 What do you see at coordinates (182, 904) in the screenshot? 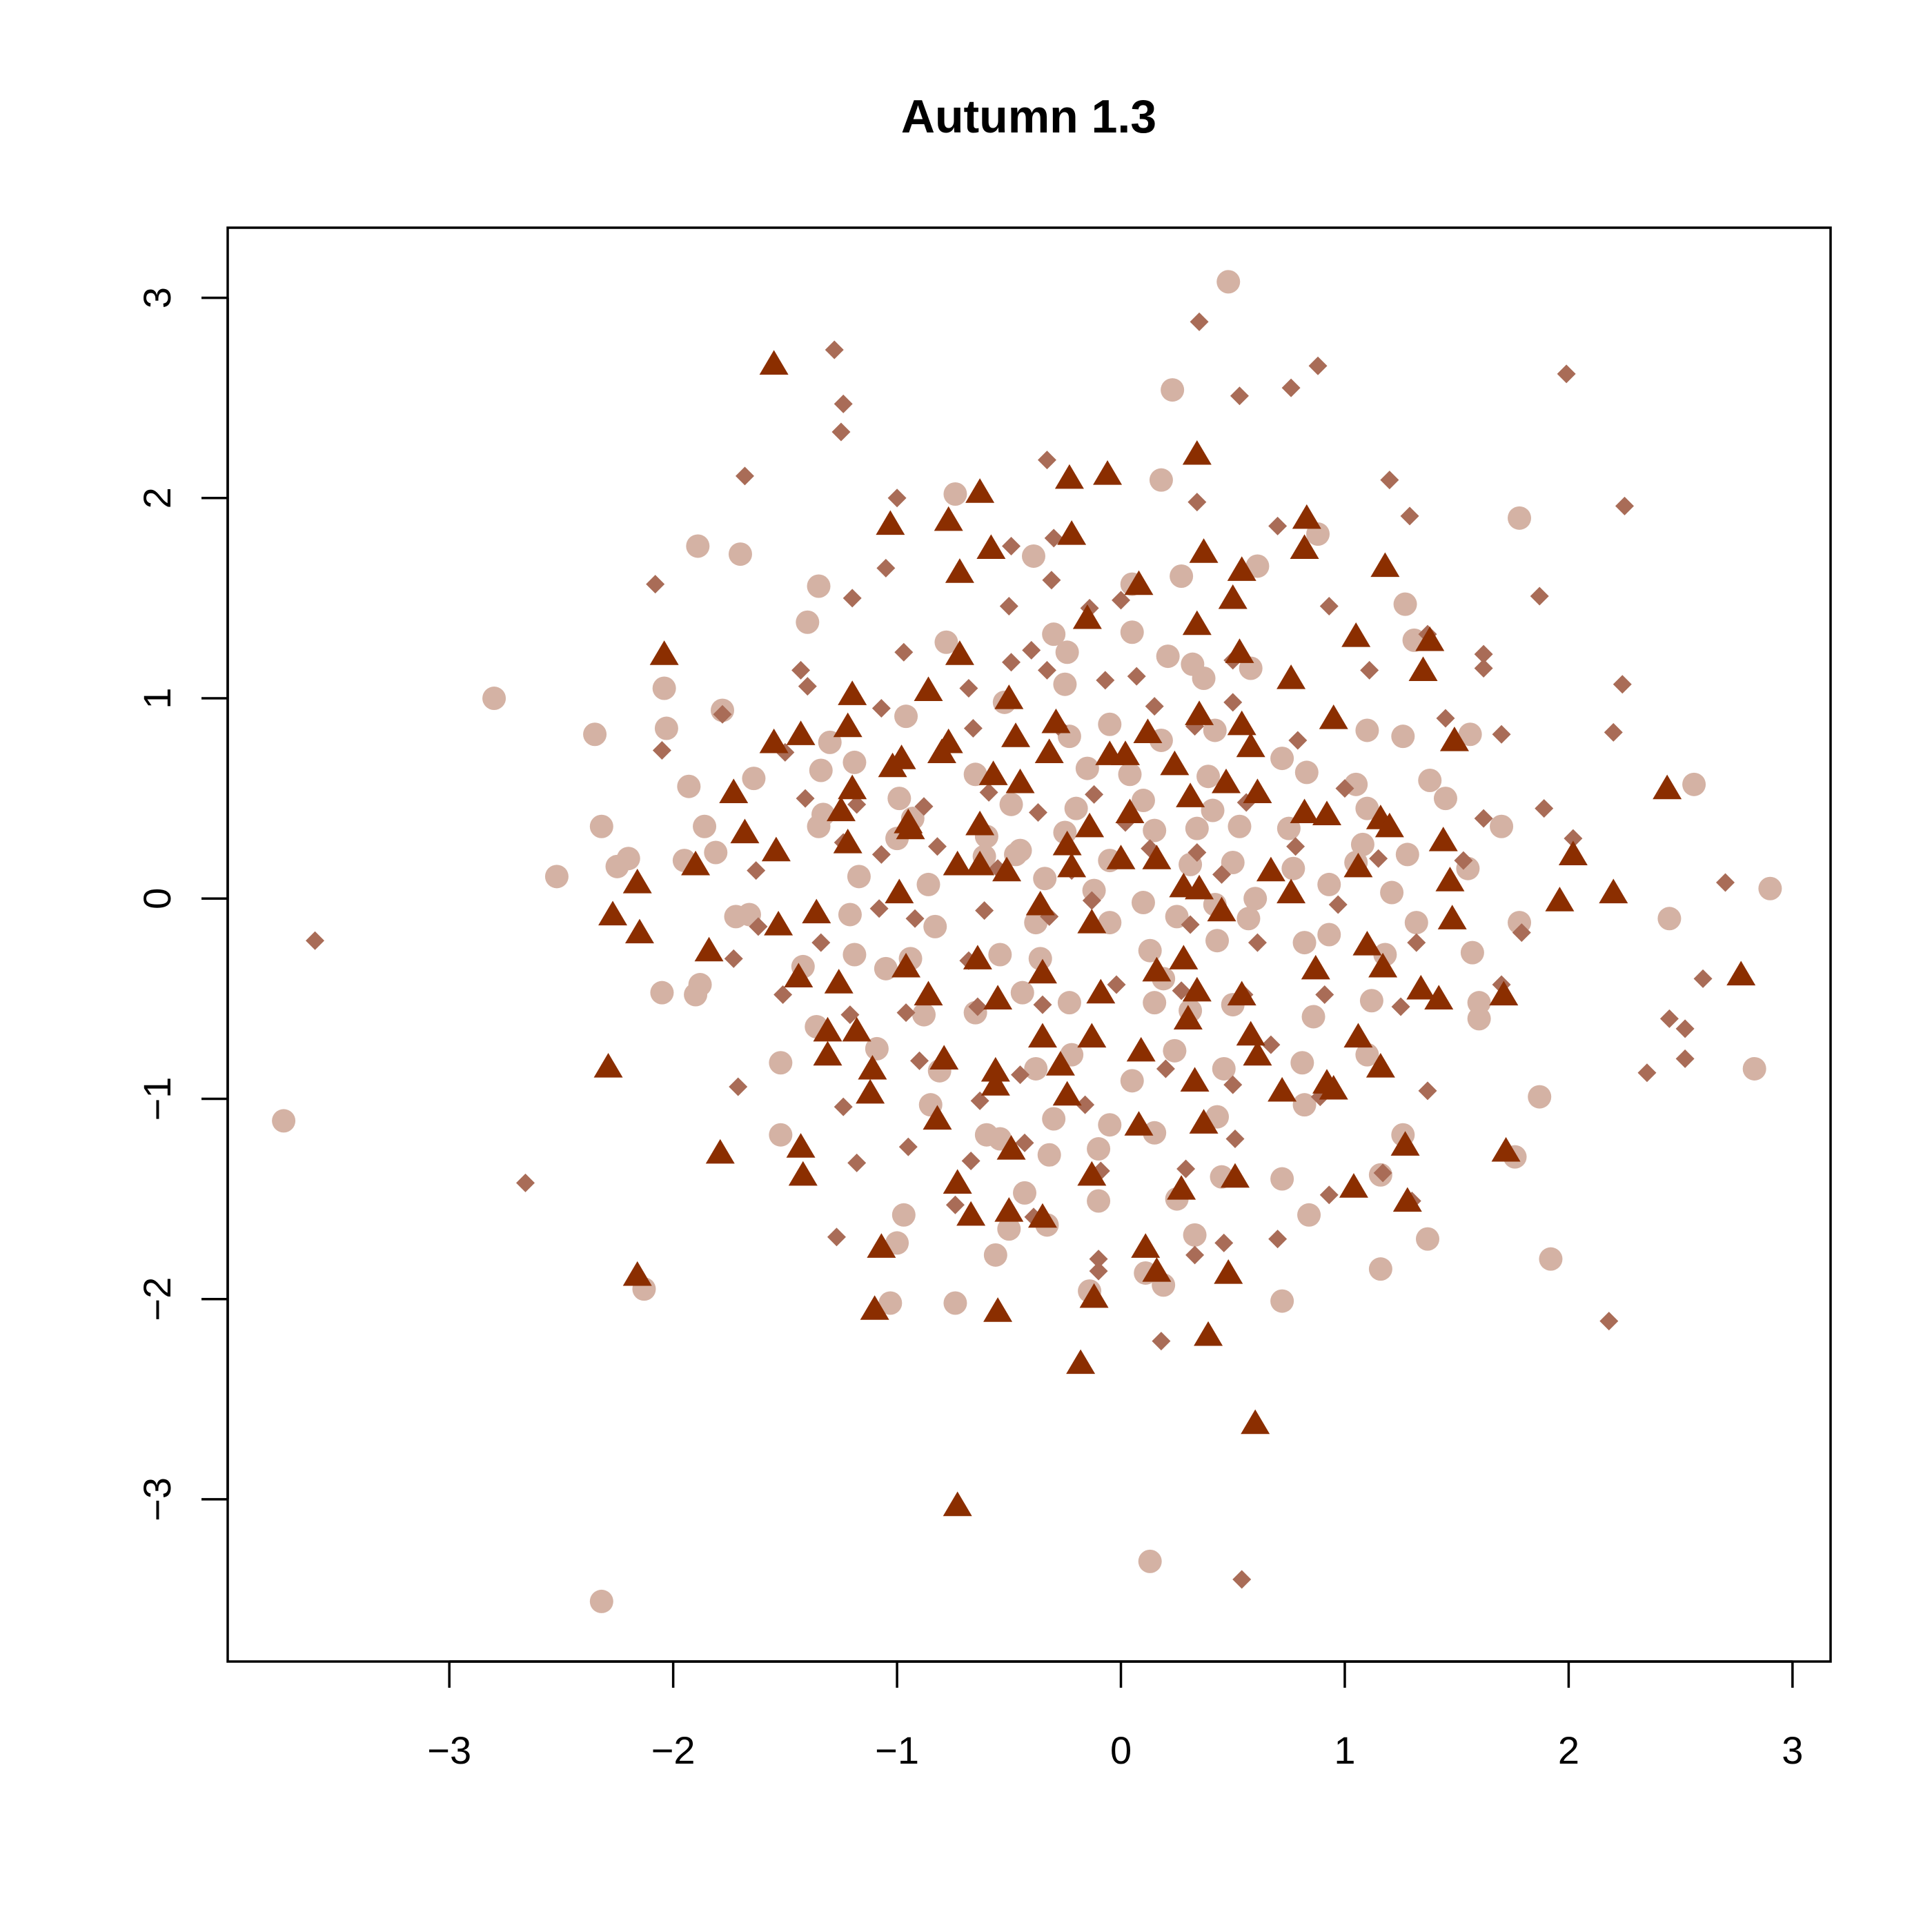
I see `y-axis: −3 −2 −1 0 1 2 3` at bounding box center [182, 904].